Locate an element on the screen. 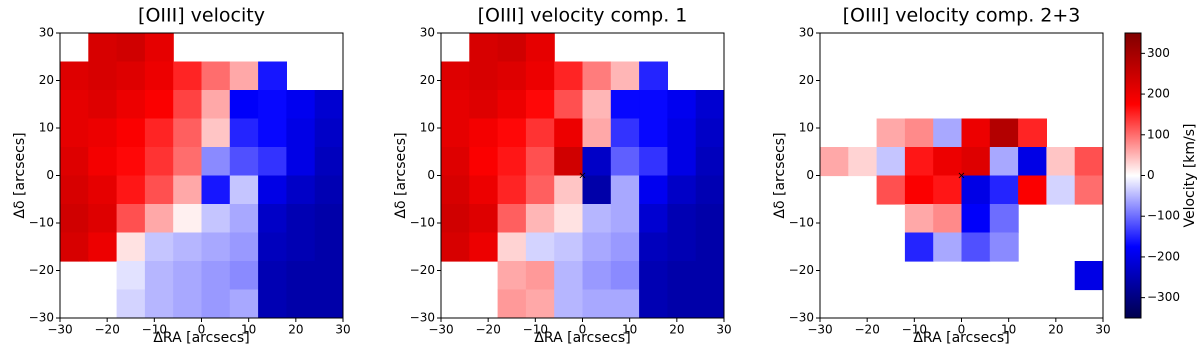 The image size is (1200, 349). y-tick-label: −10 is located at coordinates (801, 223).